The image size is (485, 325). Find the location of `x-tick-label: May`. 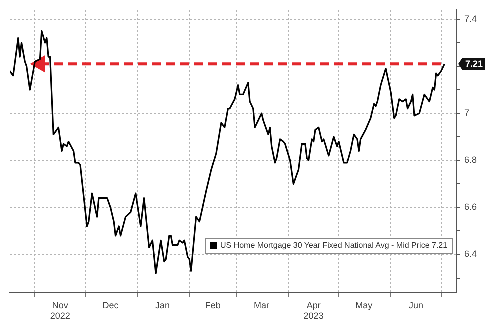

x-tick-label: May is located at coordinates (365, 305).